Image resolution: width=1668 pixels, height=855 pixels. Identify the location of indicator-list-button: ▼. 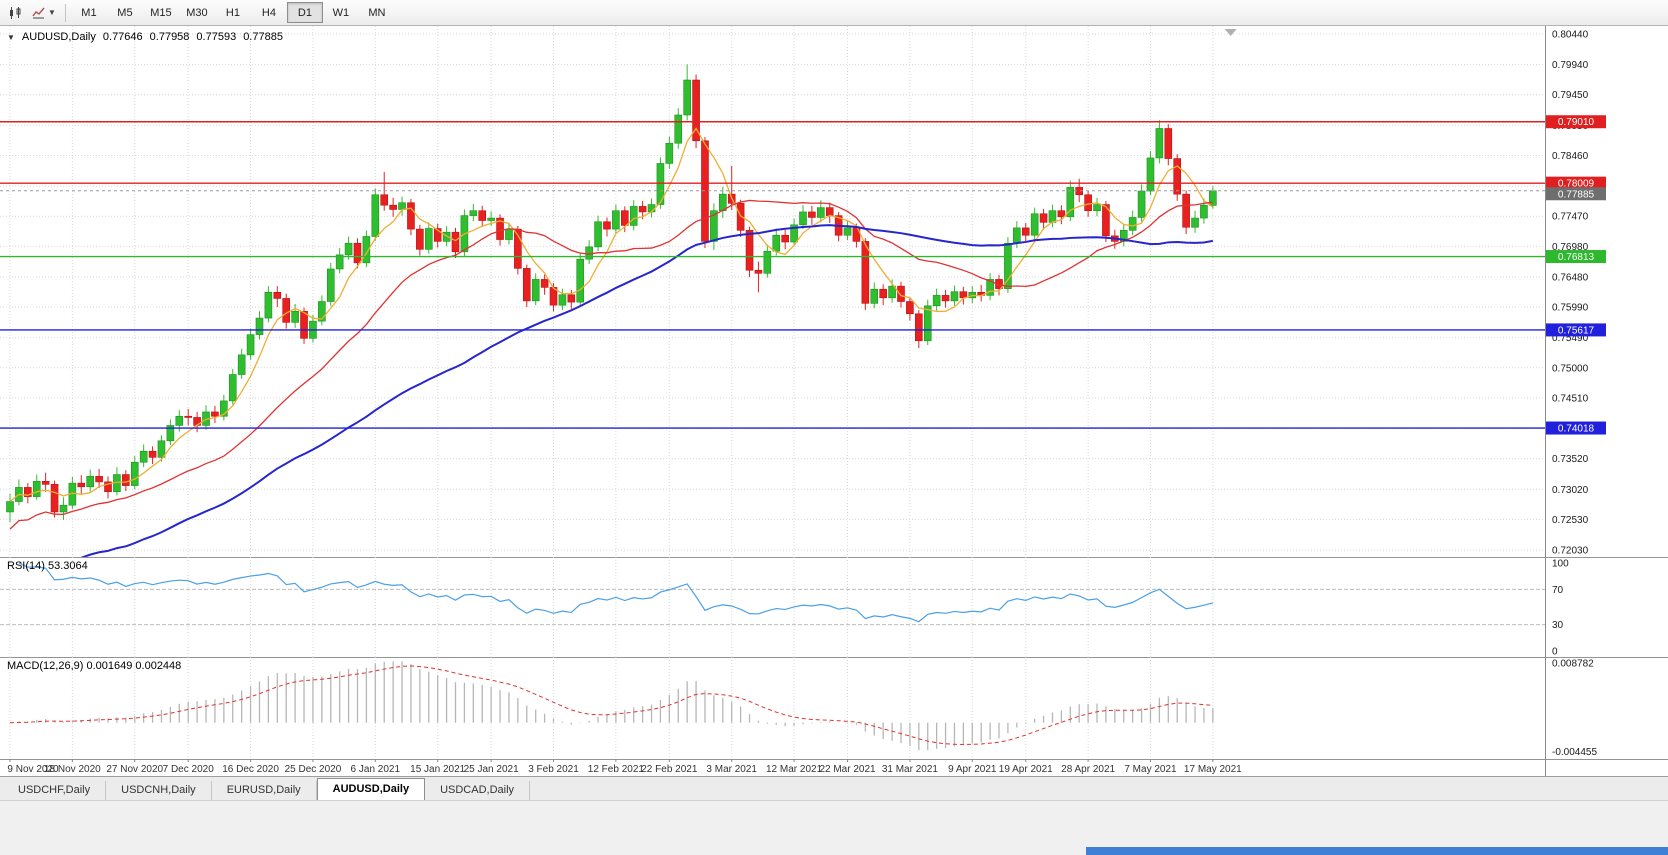
(44, 12).